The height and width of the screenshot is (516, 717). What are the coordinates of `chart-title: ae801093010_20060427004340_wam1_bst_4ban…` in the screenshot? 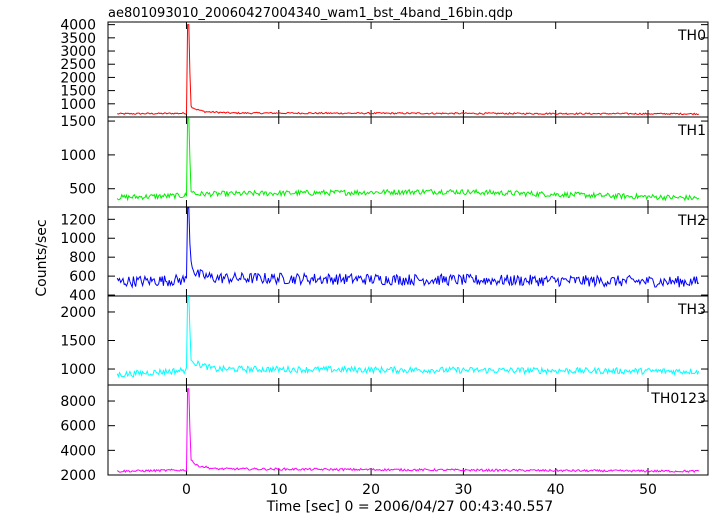 It's located at (310, 13).